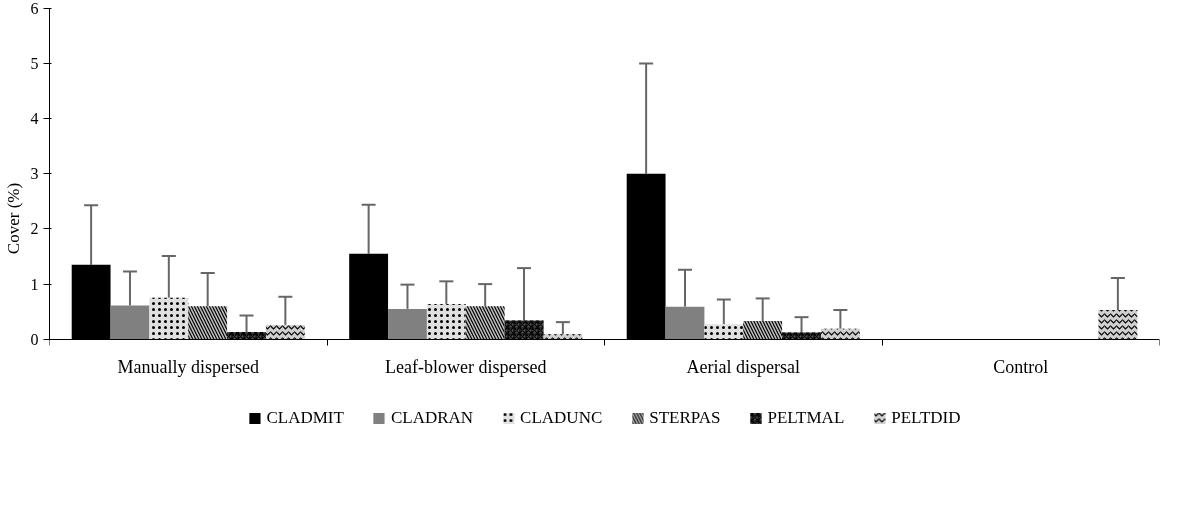 Image resolution: width=1199 pixels, height=512 pixels. I want to click on legend-label: CLADUNC, so click(561, 418).